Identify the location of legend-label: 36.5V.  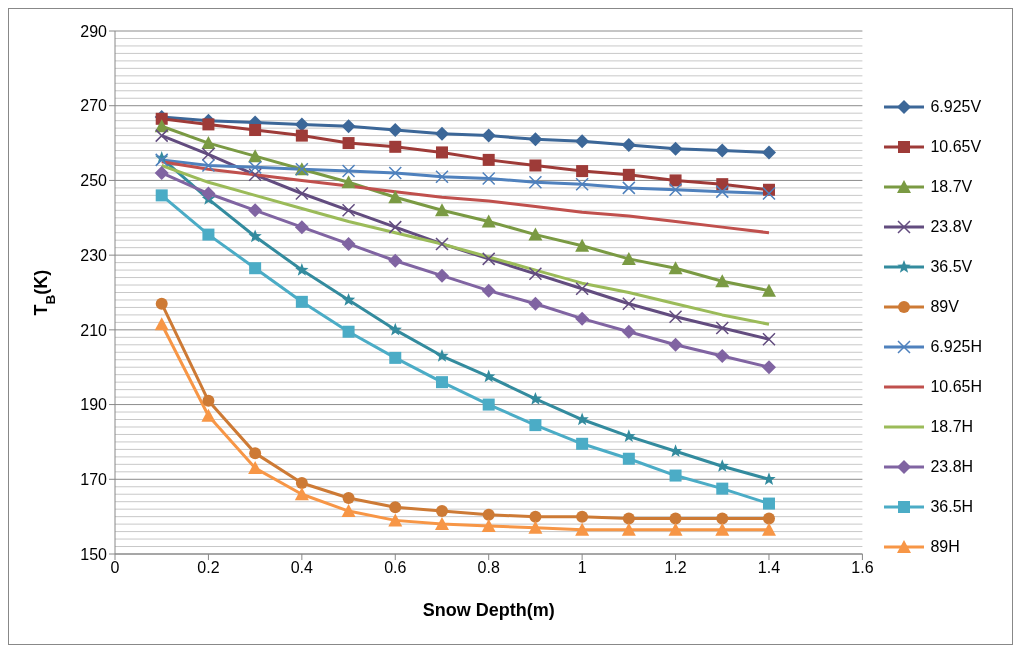
(951, 266).